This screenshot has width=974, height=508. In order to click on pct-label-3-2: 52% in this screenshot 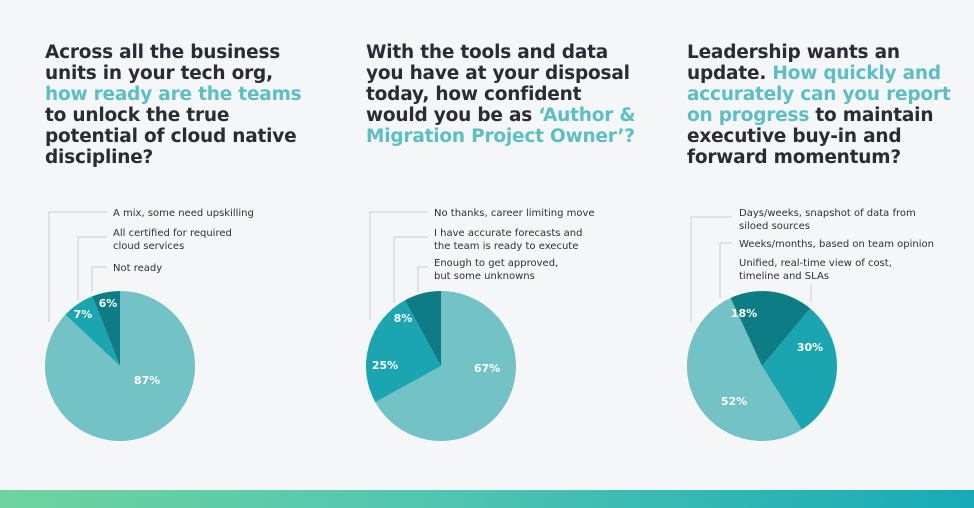, I will do `click(734, 401)`.